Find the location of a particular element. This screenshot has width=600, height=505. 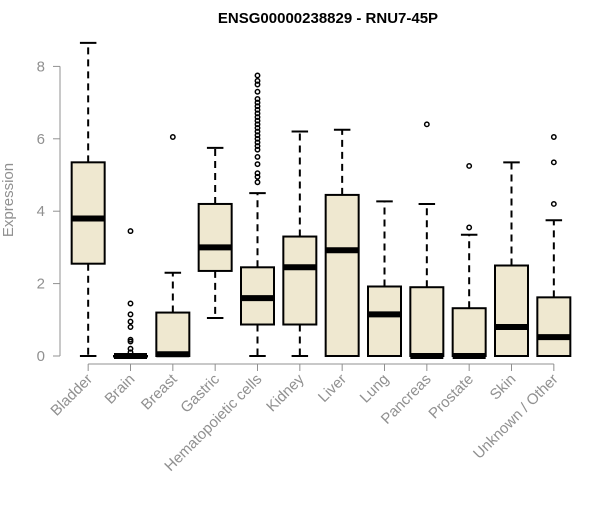

y-axis-label: Expression is located at coordinates (8, 200).